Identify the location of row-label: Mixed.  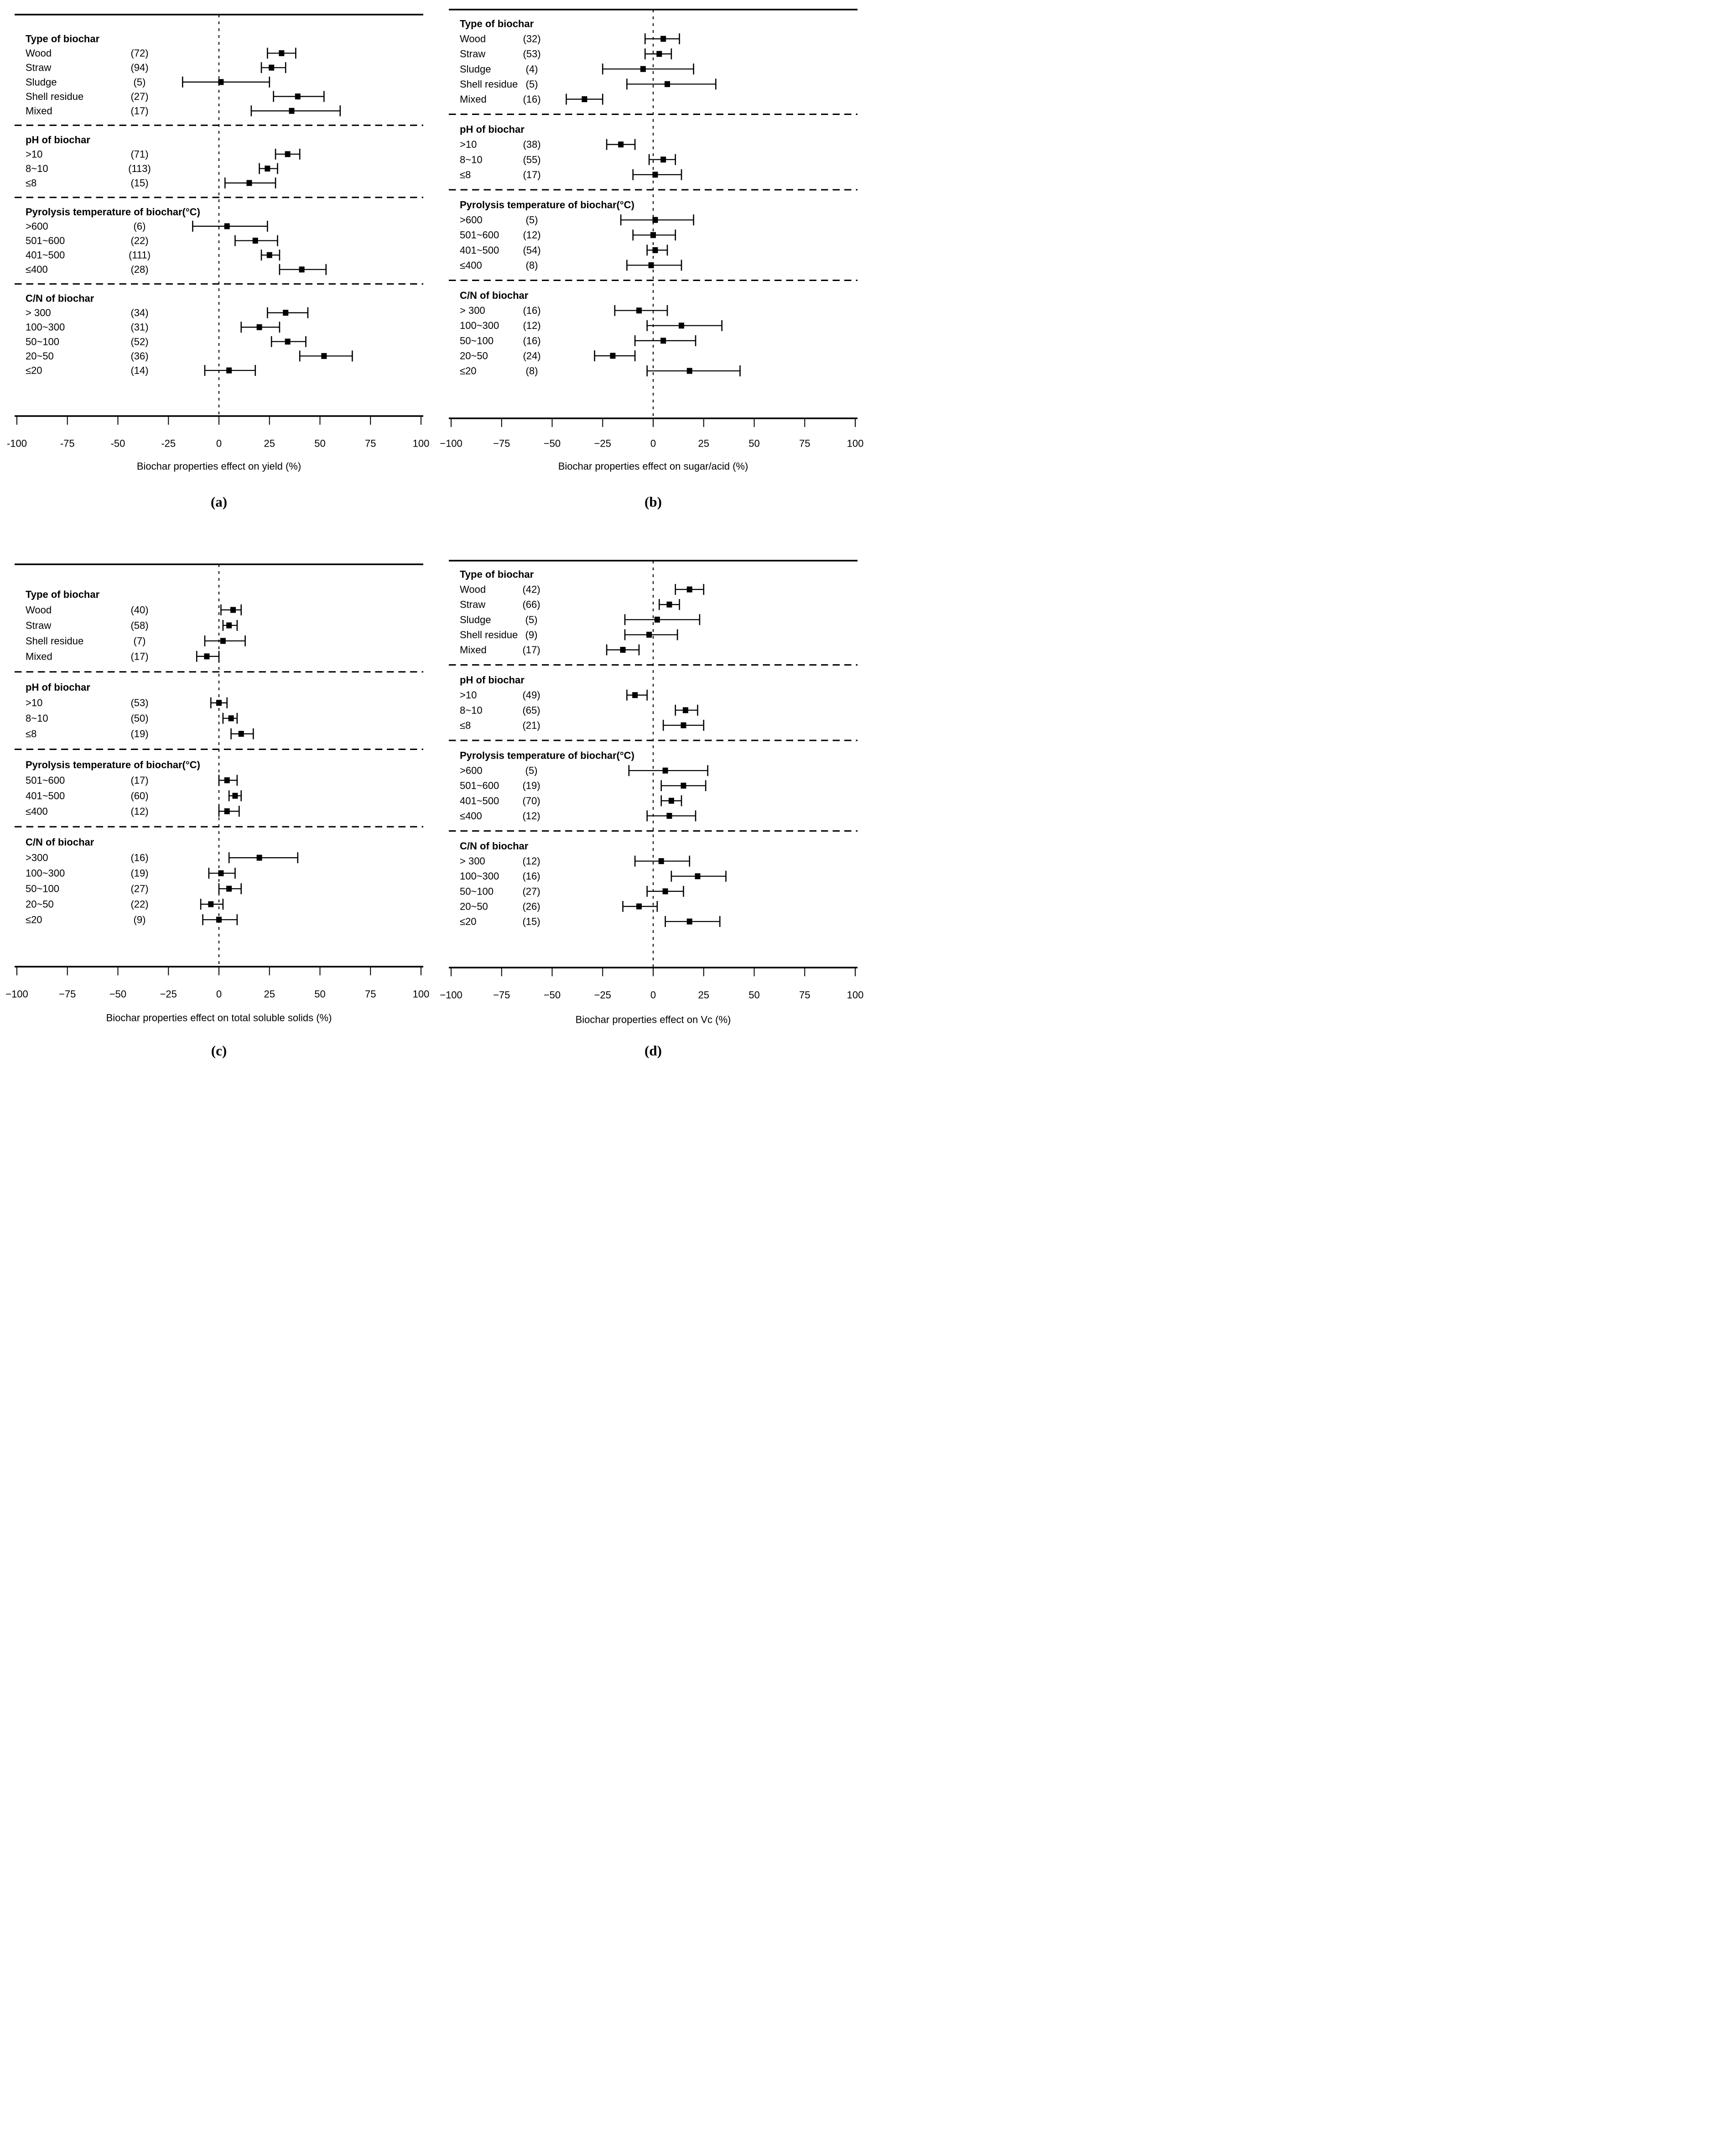
(473, 650).